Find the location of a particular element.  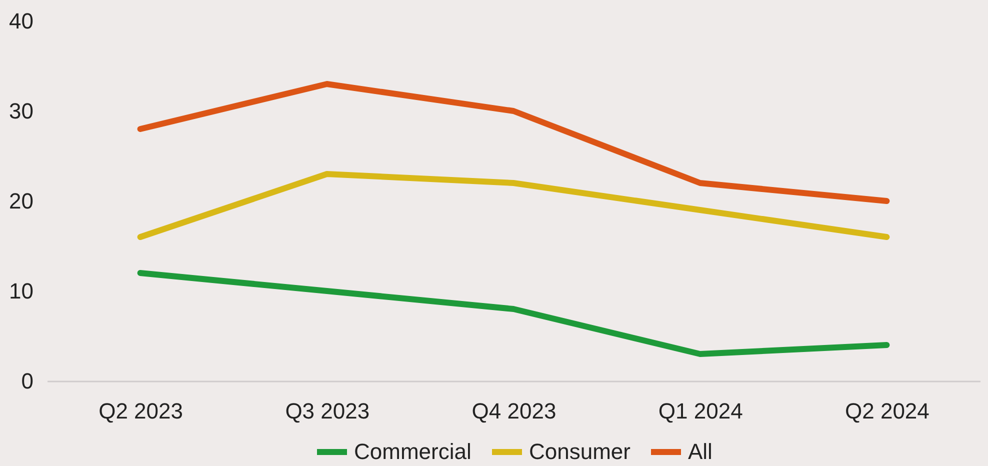

x-tick-label: Q2 2024 is located at coordinates (887, 411).